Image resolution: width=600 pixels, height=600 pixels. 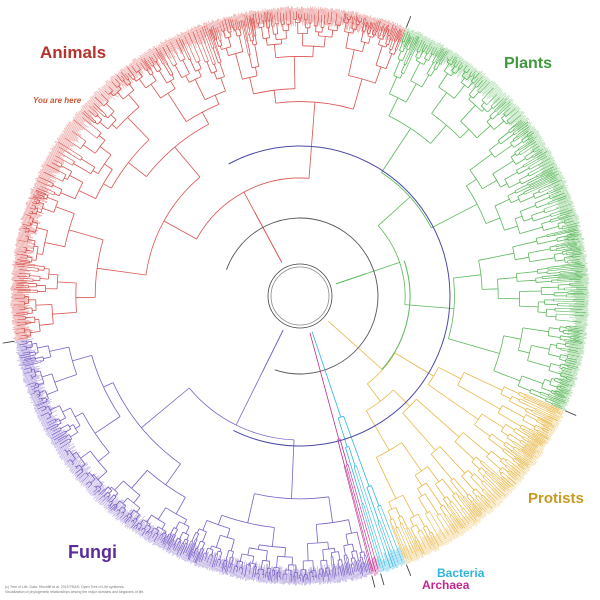 I want to click on core-ring, so click(x=300, y=296).